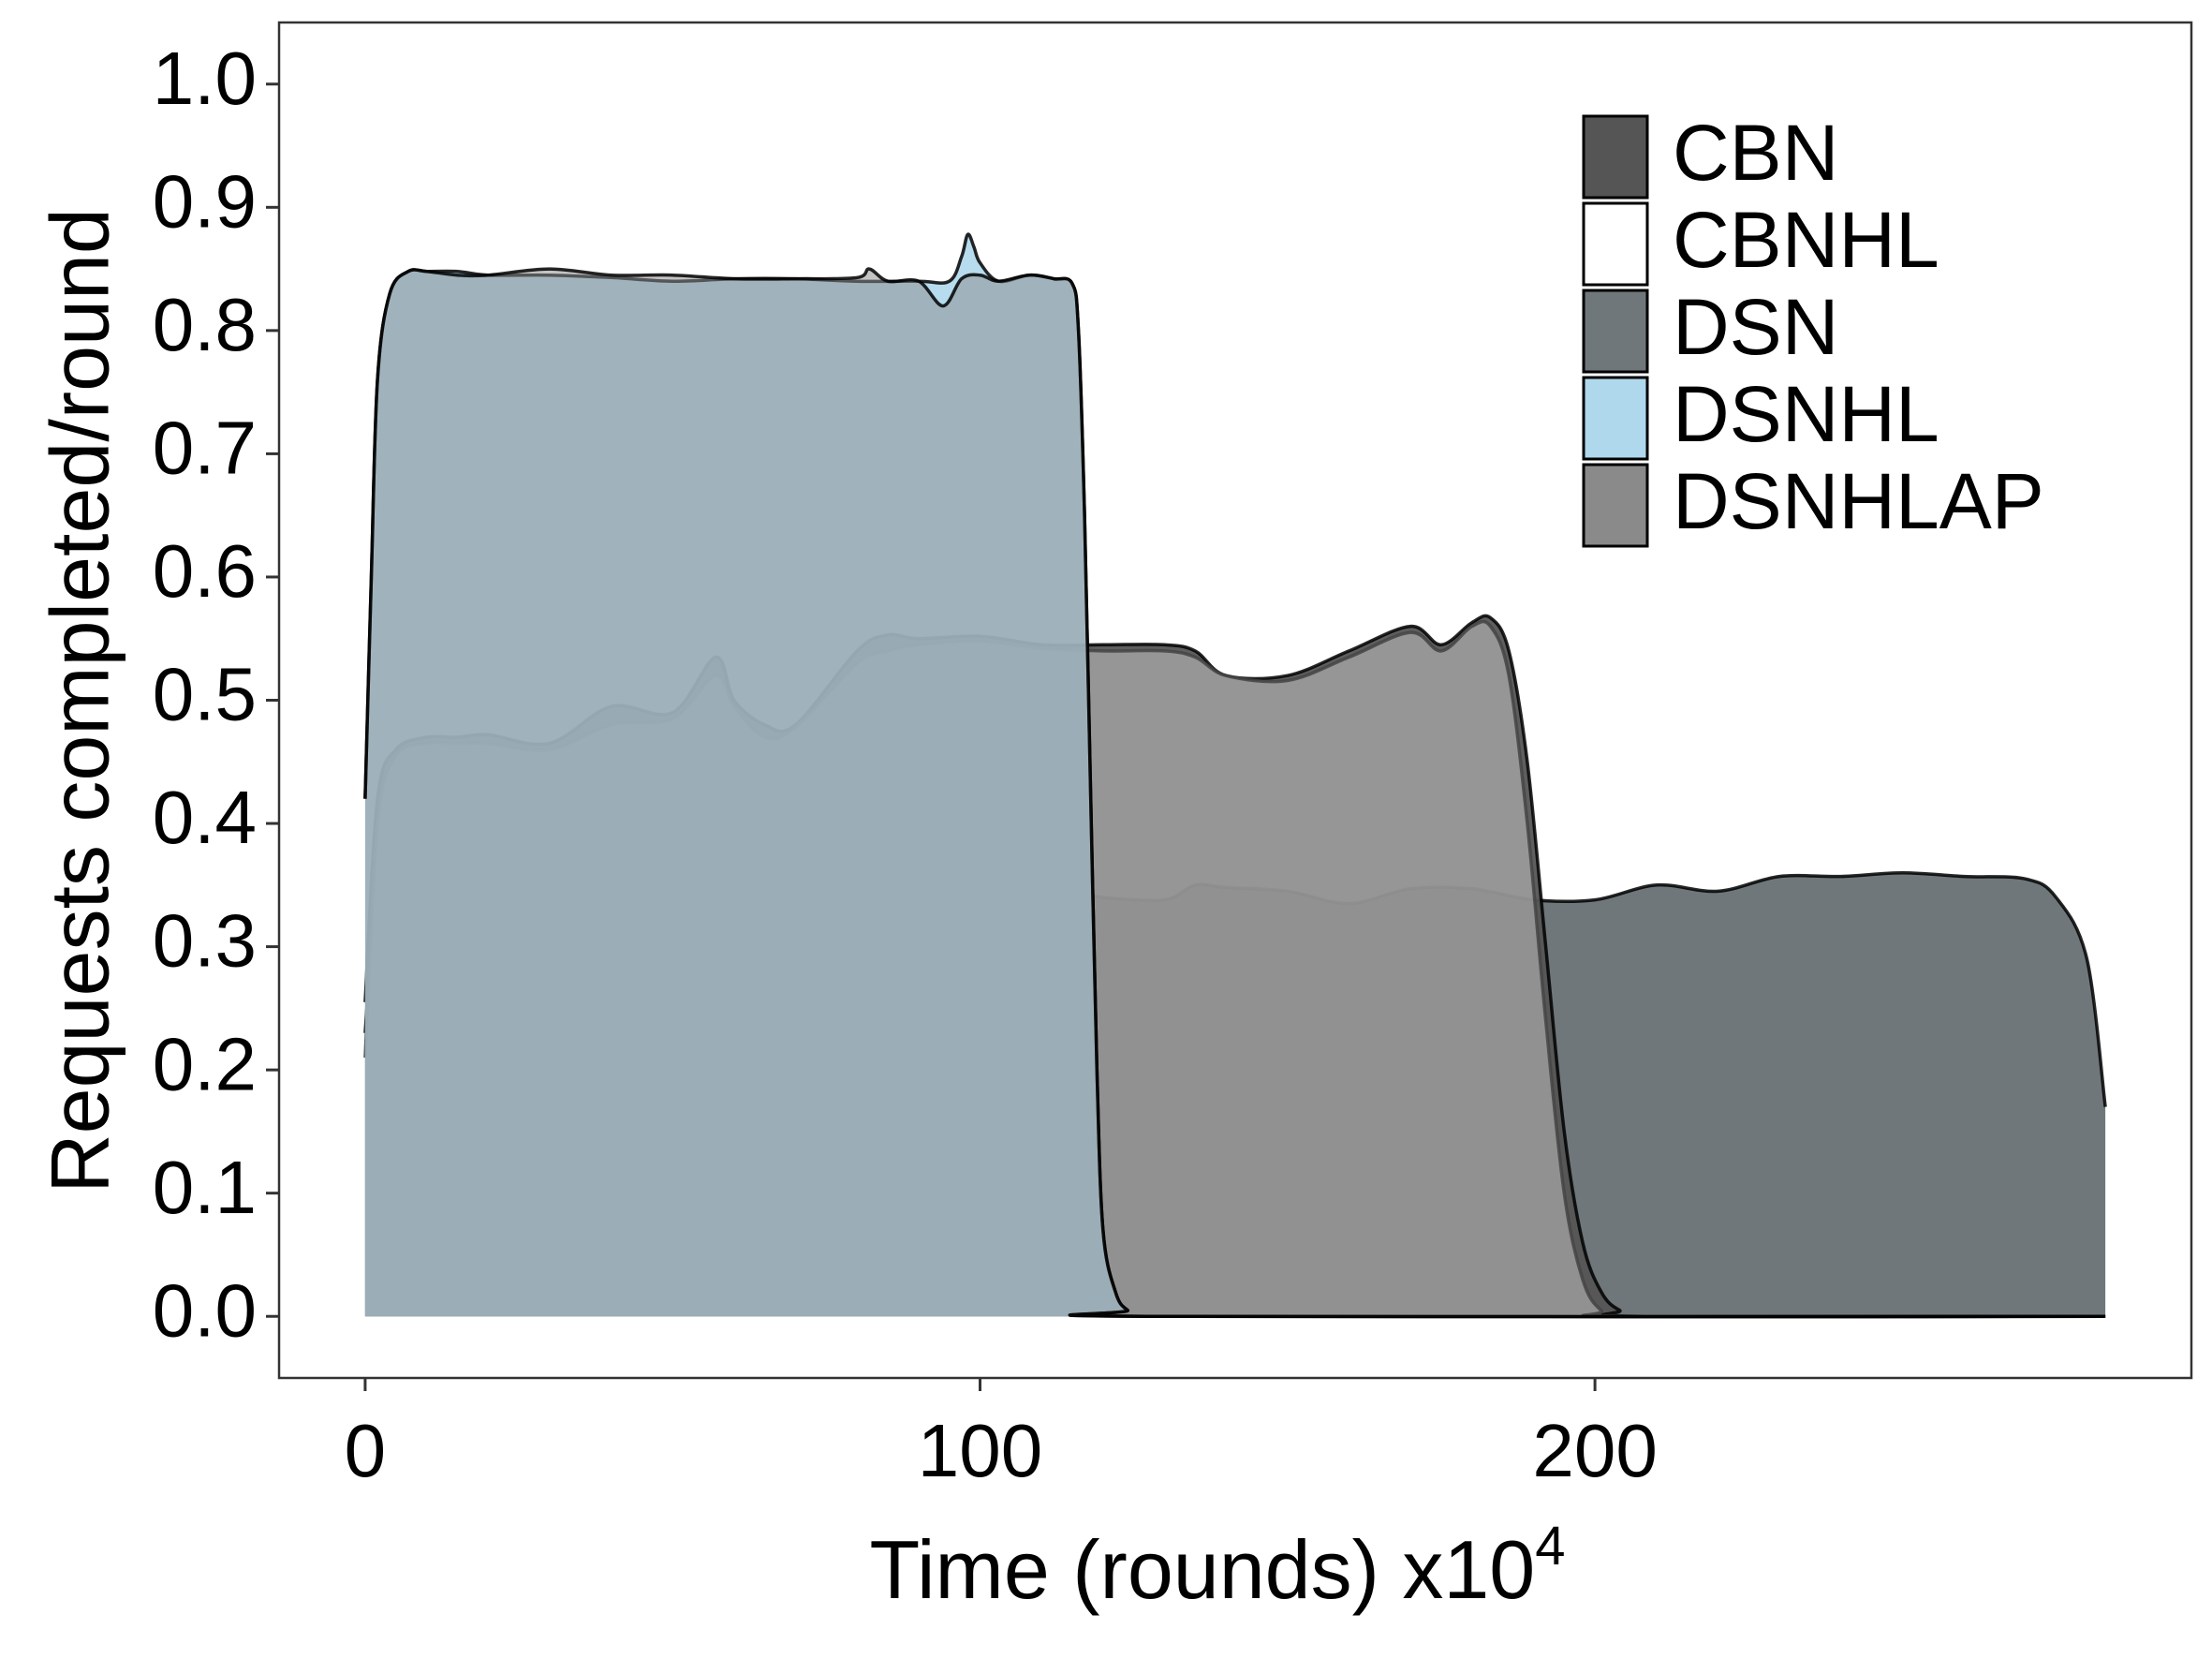  What do you see at coordinates (1615, 419) in the screenshot?
I see `legend-swatch-dsnhl` at bounding box center [1615, 419].